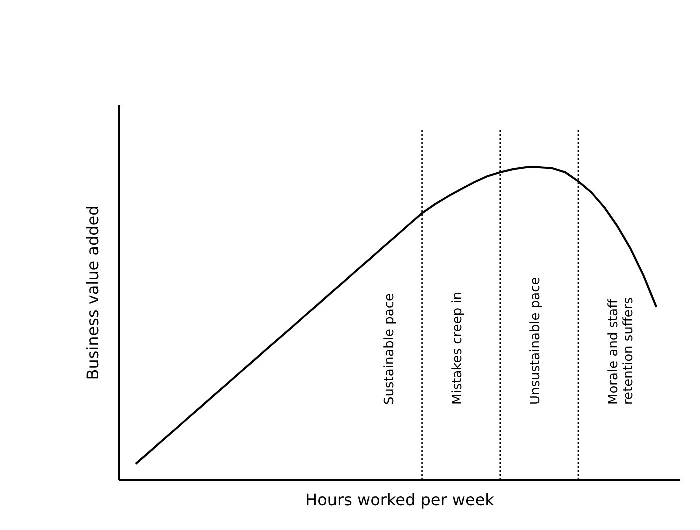  What do you see at coordinates (390, 349) in the screenshot?
I see `annotation: Sustainable pace` at bounding box center [390, 349].